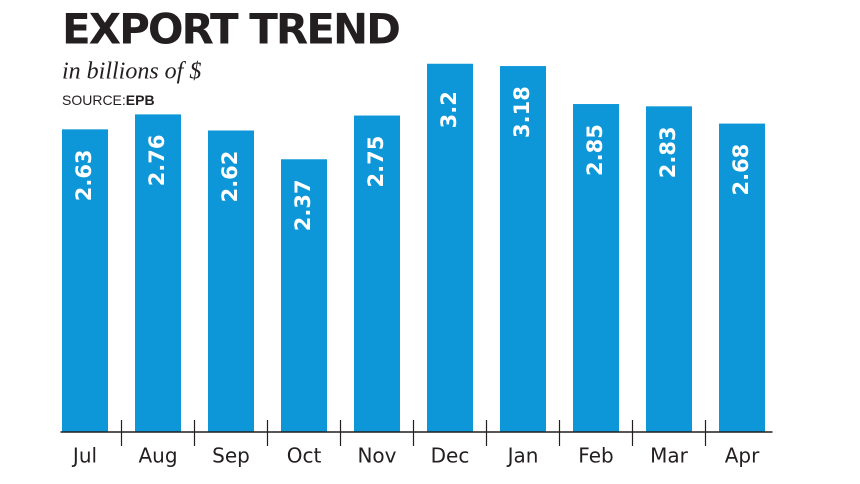  What do you see at coordinates (230, 29) in the screenshot?
I see `chart-title: EXPORT TREND` at bounding box center [230, 29].